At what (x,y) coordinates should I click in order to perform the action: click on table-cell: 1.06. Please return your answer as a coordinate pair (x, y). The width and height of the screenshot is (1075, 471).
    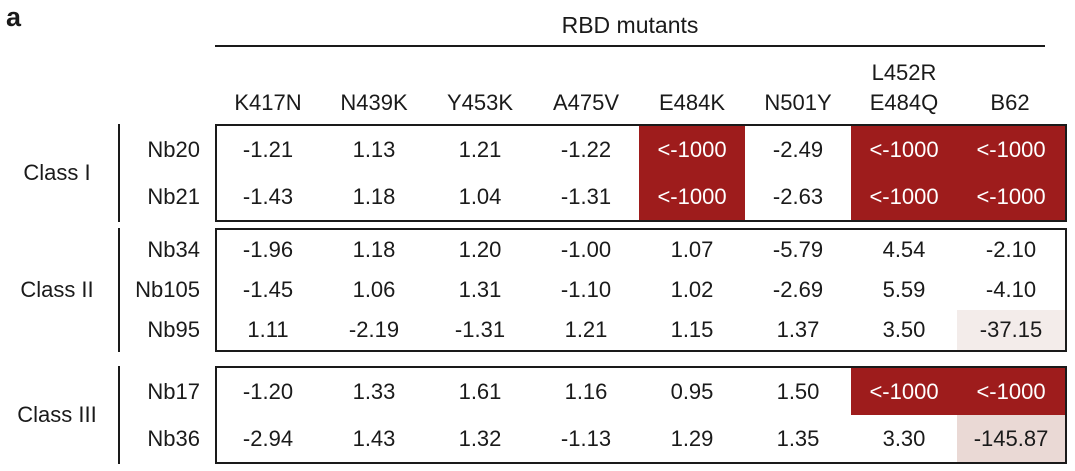
    Looking at the image, I should click on (374, 289).